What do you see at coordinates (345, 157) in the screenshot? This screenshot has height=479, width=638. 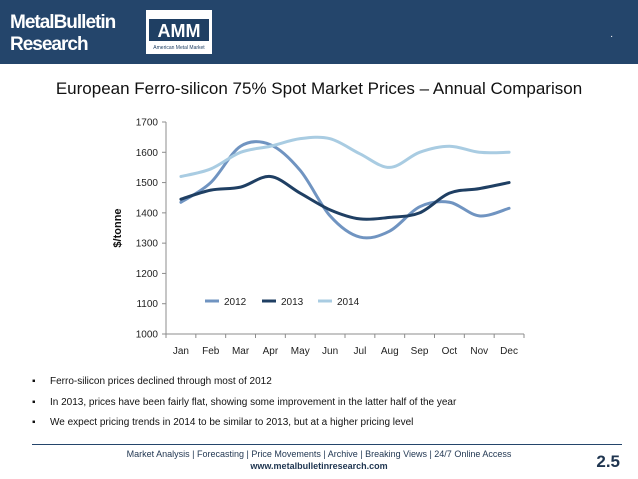 I see `series-line-2014` at bounding box center [345, 157].